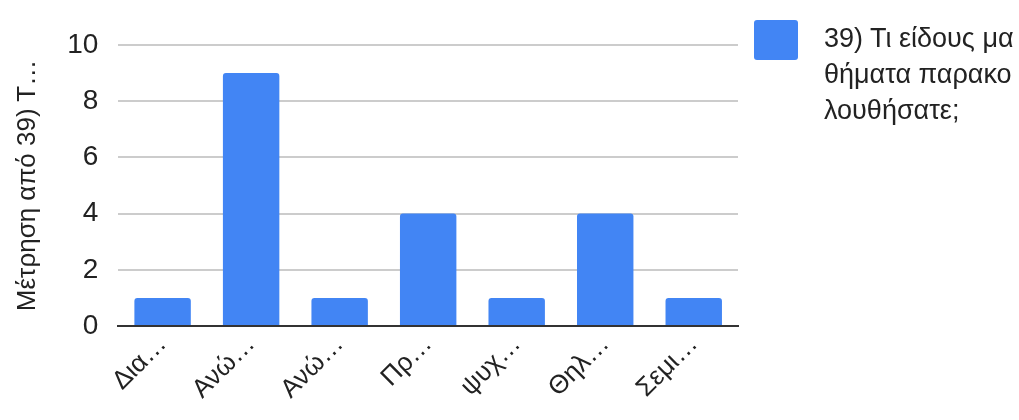  Describe the element at coordinates (90, 324) in the screenshot. I see `y-tick-label: 0` at that location.